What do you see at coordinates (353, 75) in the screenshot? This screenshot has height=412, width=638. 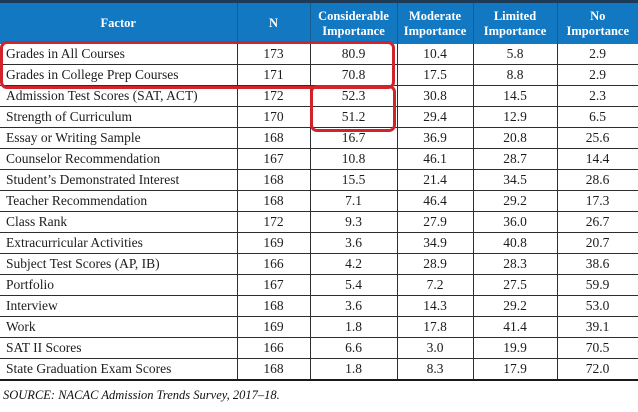 I see `value-cell: 70.8` at bounding box center [353, 75].